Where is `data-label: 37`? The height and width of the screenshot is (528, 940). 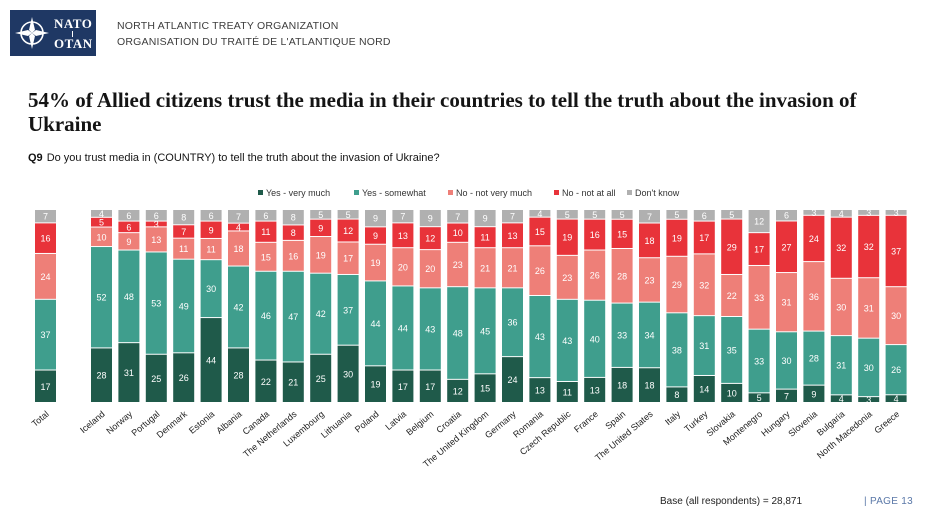
data-label: 37 is located at coordinates (45, 335).